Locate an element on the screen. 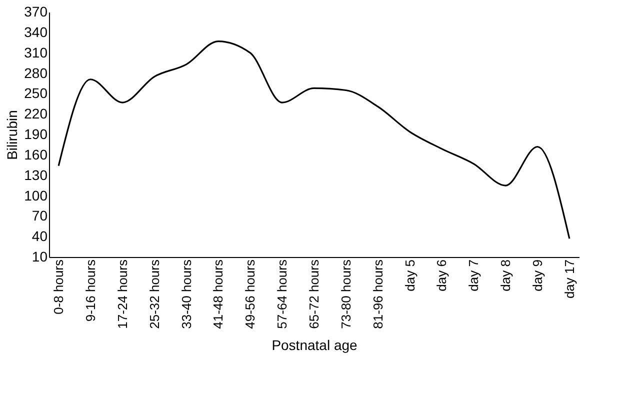  x-tick-label: 41-48 hours is located at coordinates (218, 294).